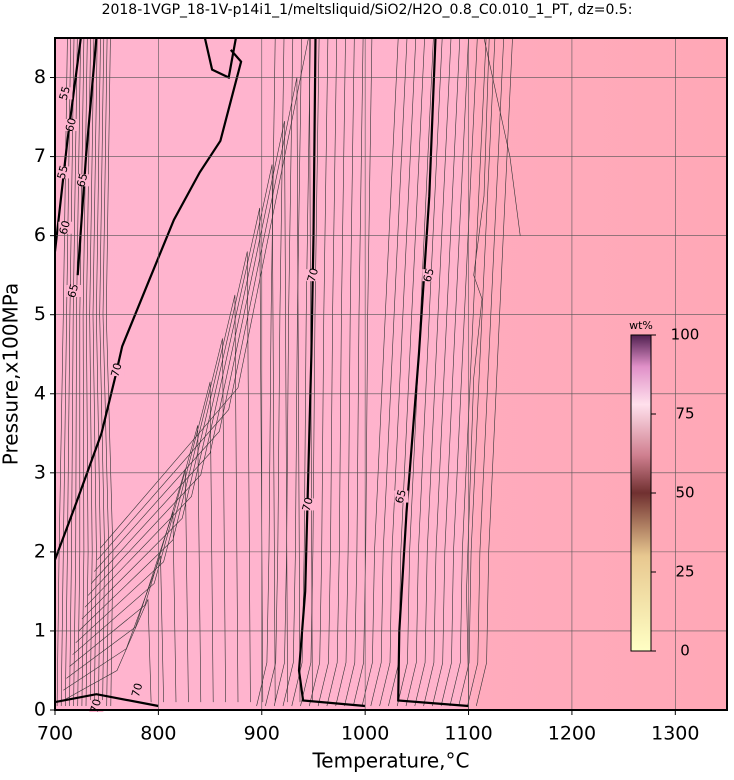 The width and height of the screenshot is (734, 780). What do you see at coordinates (641, 325) in the screenshot?
I see `colorbar-label: wt%` at bounding box center [641, 325].